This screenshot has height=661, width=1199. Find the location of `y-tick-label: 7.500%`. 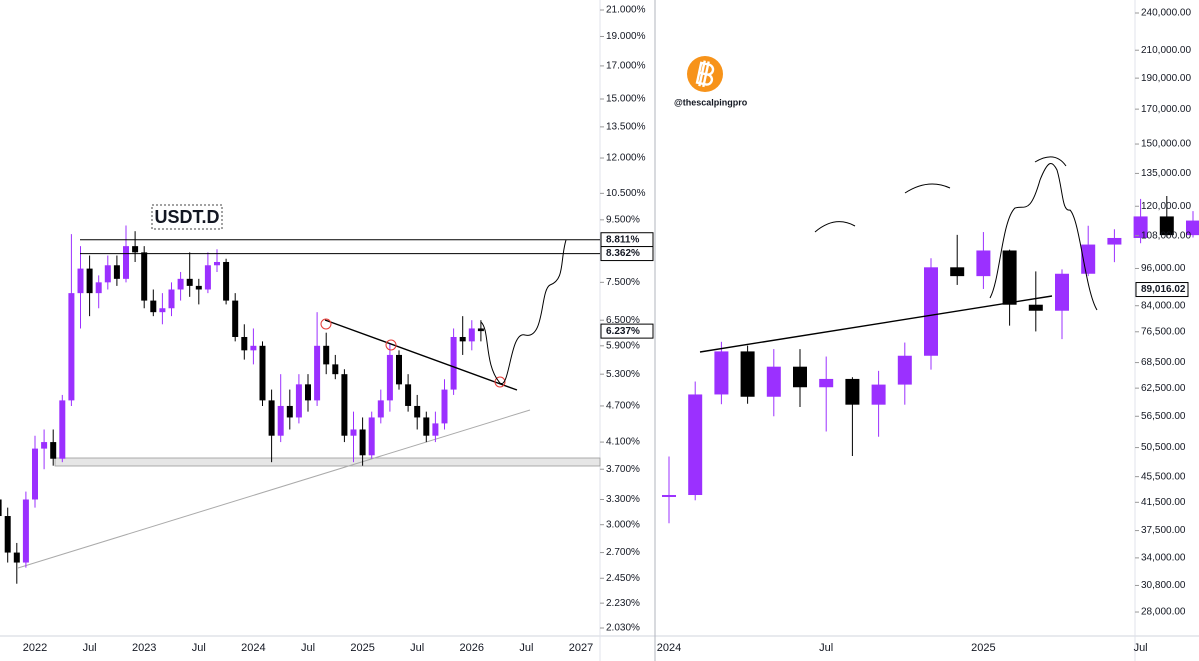

y-tick-label: 7.500% is located at coordinates (623, 282).